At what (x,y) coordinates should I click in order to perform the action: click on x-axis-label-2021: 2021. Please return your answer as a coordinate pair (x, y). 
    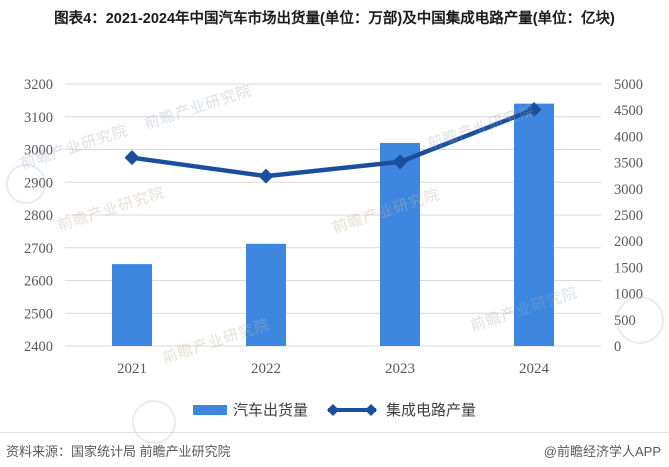
    Looking at the image, I should click on (132, 369).